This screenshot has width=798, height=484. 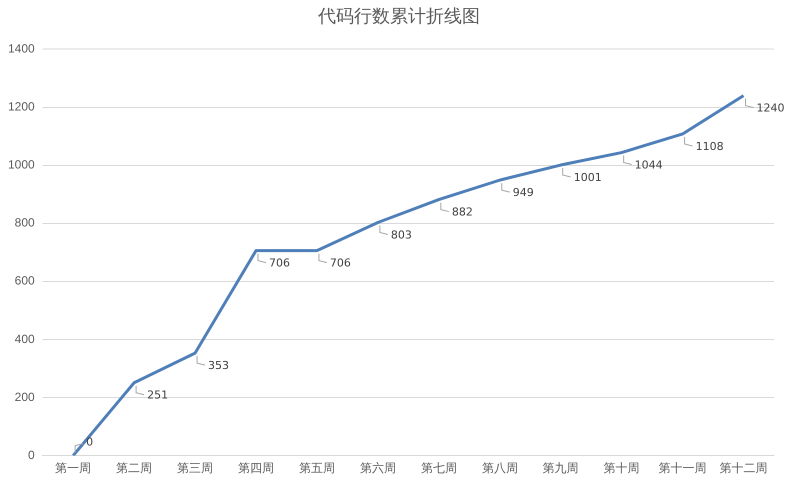 What do you see at coordinates (219, 365) in the screenshot?
I see `data-label: 353` at bounding box center [219, 365].